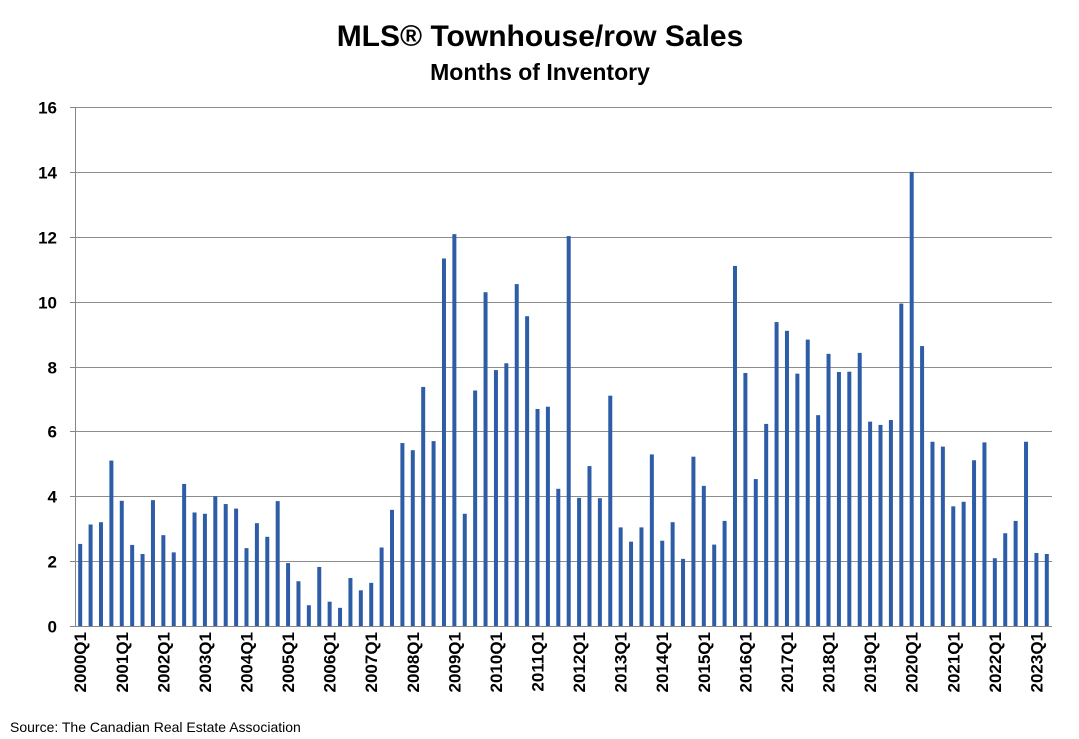 The image size is (1079, 739). What do you see at coordinates (329, 613) in the screenshot?
I see `bar-2006Q1` at bounding box center [329, 613].